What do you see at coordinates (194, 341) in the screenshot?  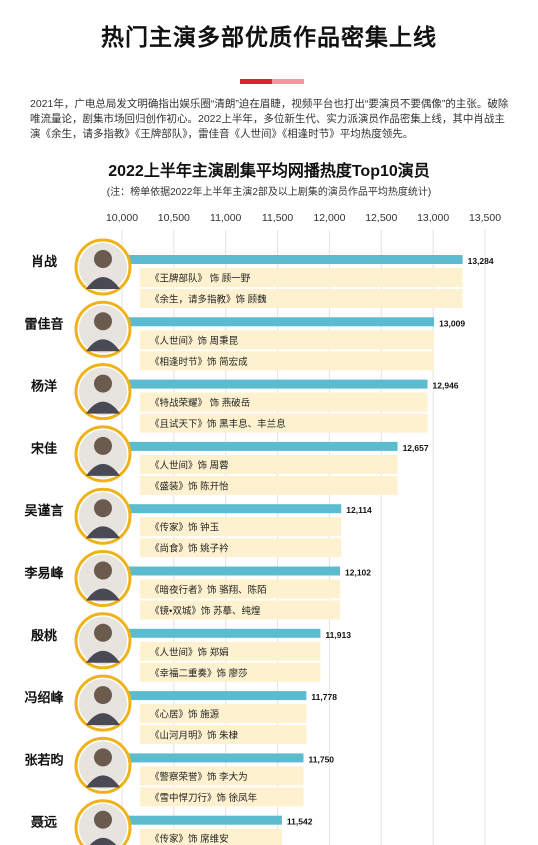 I see `role-label: 《人世间》饰 周秉昆` at bounding box center [194, 341].